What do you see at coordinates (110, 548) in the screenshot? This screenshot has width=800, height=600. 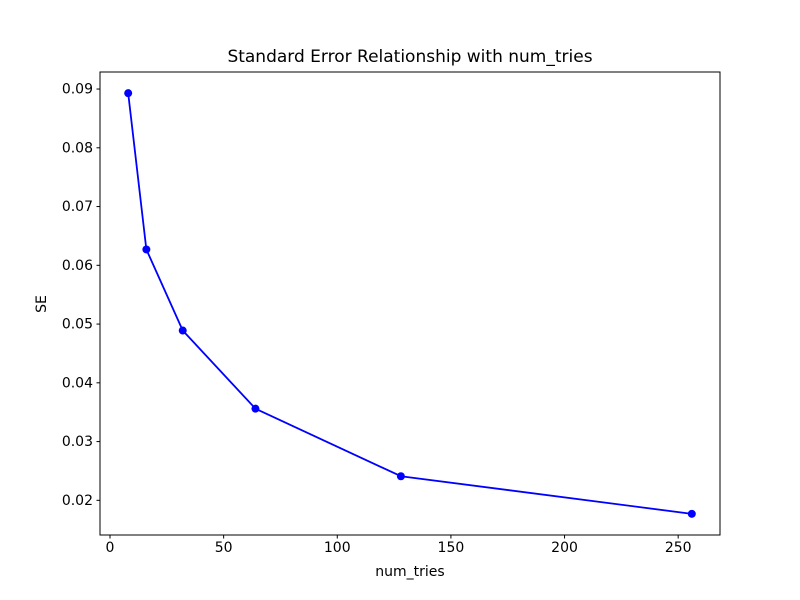 I see `x-tick-label: 0` at bounding box center [110, 548].